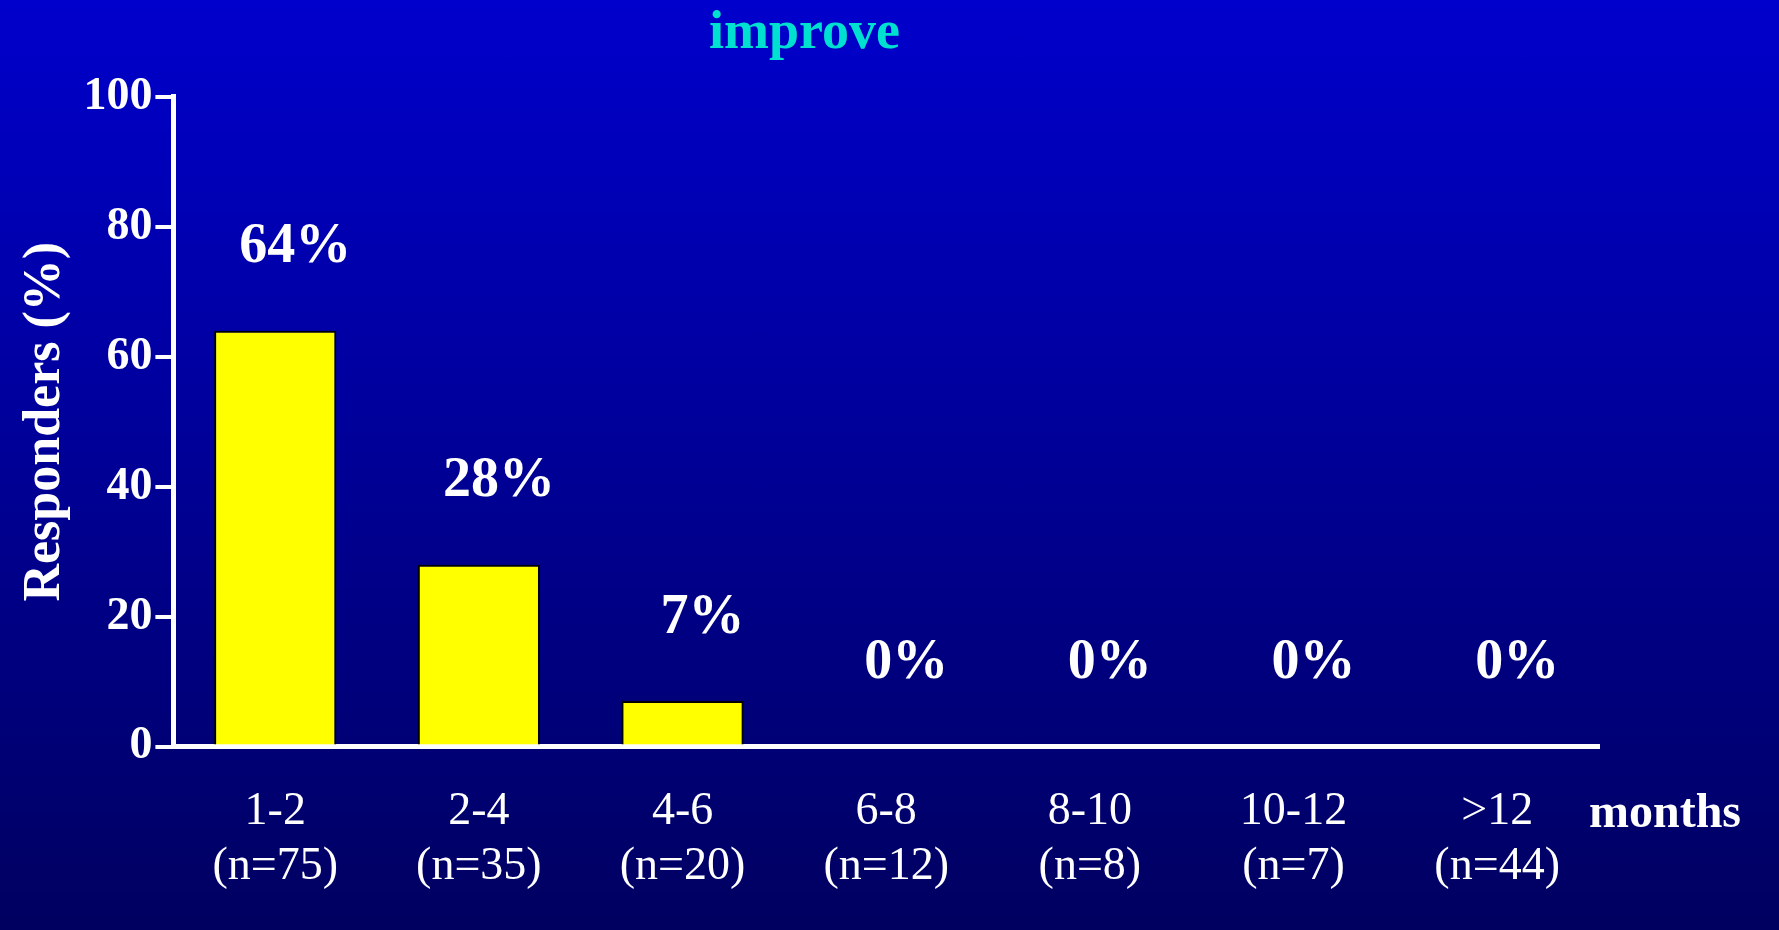  Describe the element at coordinates (498, 477) in the screenshot. I see `data-label: 28%` at that location.